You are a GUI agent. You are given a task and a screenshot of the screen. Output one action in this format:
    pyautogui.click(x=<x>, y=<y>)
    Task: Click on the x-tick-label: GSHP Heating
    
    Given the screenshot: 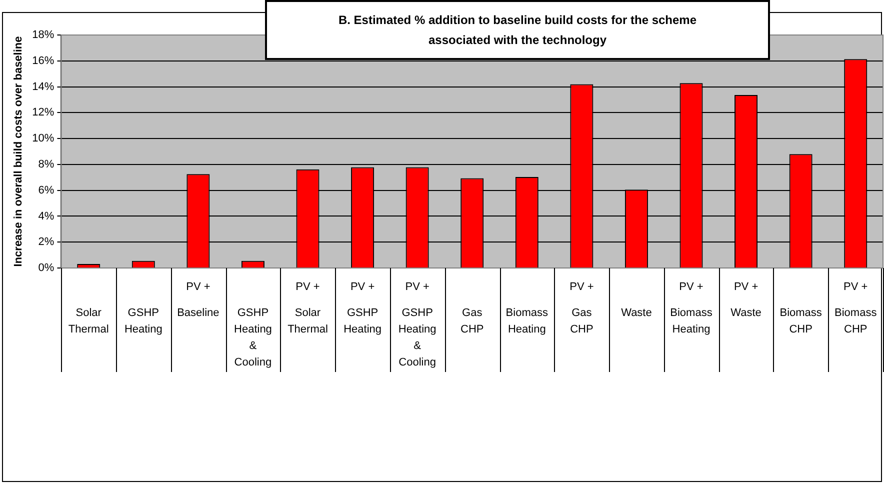 What is the action you would take?
    pyautogui.click(x=143, y=321)
    